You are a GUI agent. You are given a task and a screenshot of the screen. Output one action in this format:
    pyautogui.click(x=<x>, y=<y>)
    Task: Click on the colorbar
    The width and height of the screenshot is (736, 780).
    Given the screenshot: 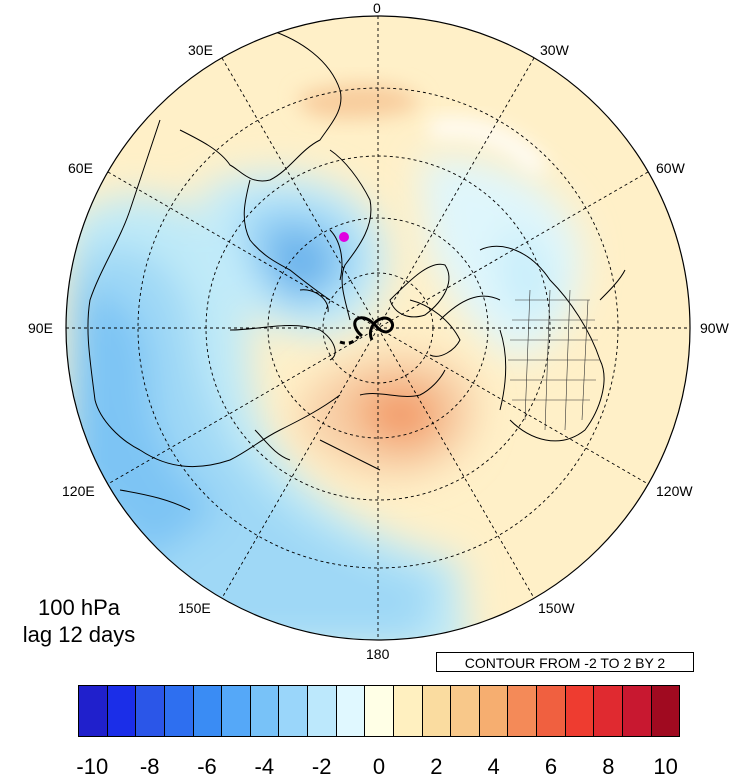 What is the action you would take?
    pyautogui.click(x=379, y=711)
    